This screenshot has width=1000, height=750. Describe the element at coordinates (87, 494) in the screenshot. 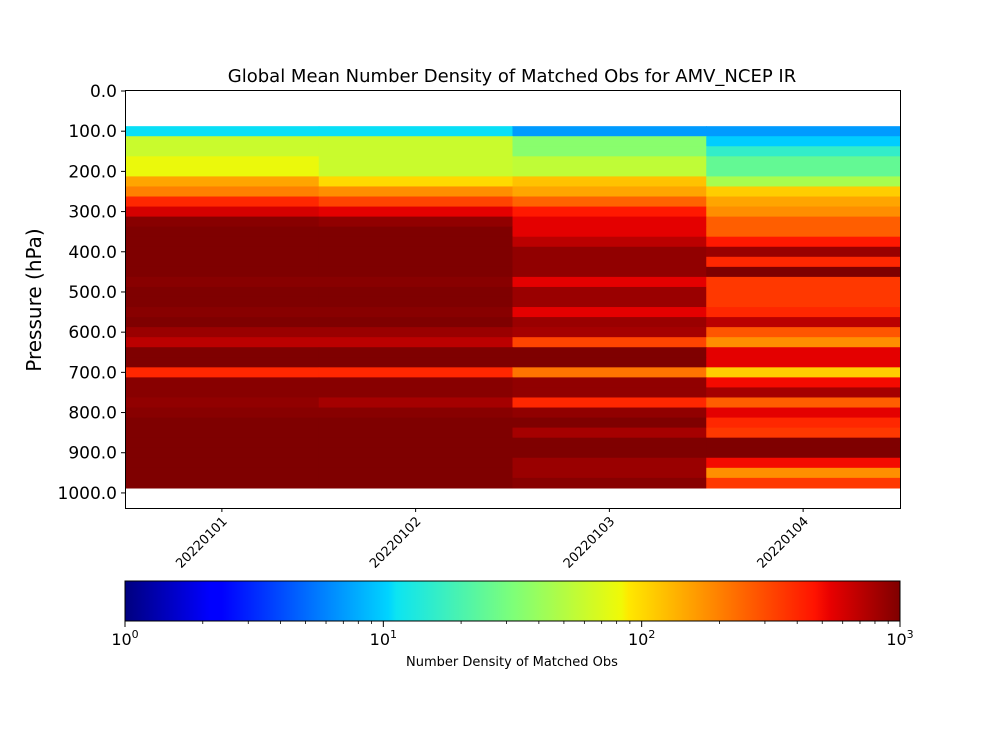

I see `y-tick-label: 1000.0` at that location.